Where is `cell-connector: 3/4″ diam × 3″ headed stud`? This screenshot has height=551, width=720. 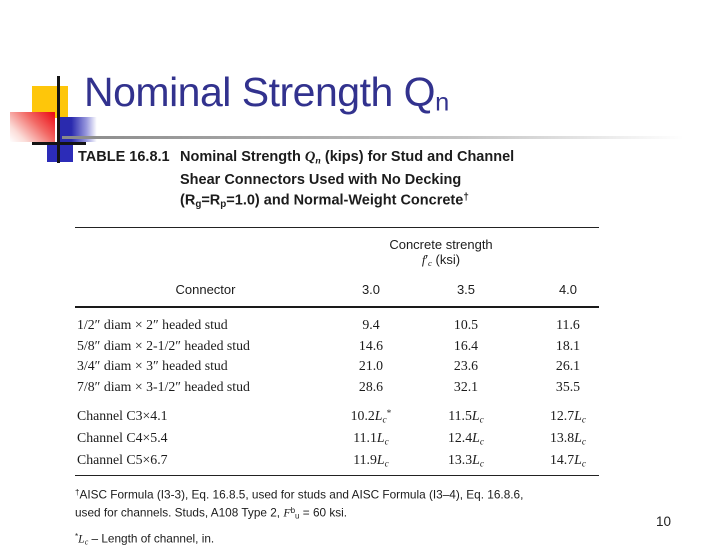
cell-connector: 3/4″ diam × 3″ headed stud is located at coordinates (152, 366).